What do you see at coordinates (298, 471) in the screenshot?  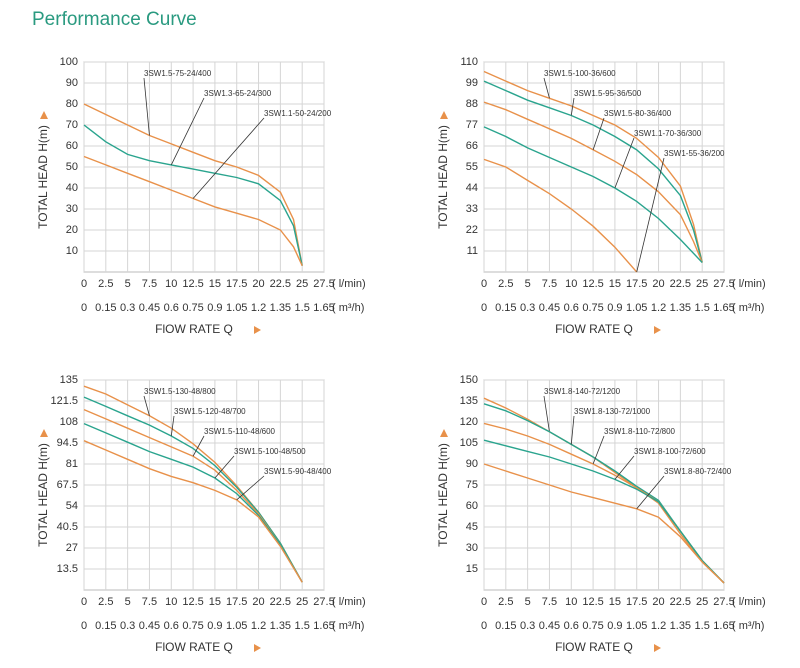 I see `curve-label: 3SW1.5-90-48/400` at bounding box center [298, 471].